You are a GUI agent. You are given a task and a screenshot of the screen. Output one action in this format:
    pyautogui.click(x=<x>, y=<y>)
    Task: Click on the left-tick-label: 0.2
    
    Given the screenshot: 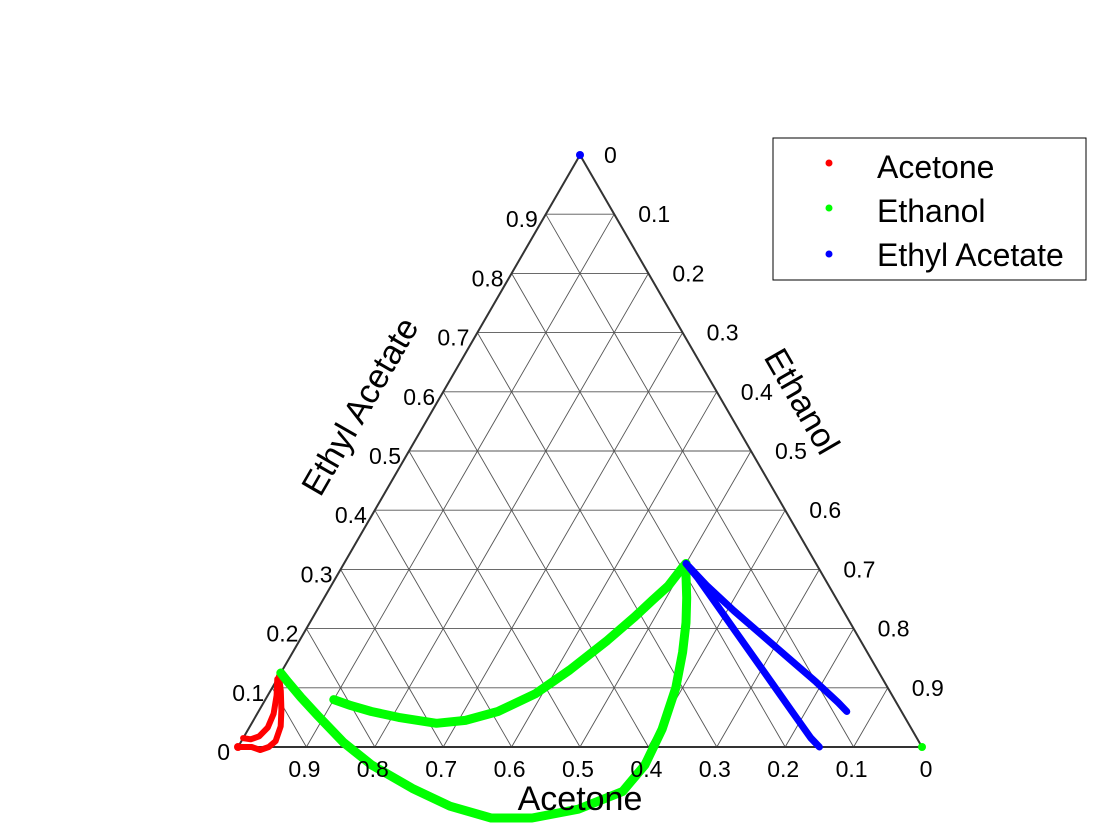 What is the action you would take?
    pyautogui.click(x=282, y=634)
    